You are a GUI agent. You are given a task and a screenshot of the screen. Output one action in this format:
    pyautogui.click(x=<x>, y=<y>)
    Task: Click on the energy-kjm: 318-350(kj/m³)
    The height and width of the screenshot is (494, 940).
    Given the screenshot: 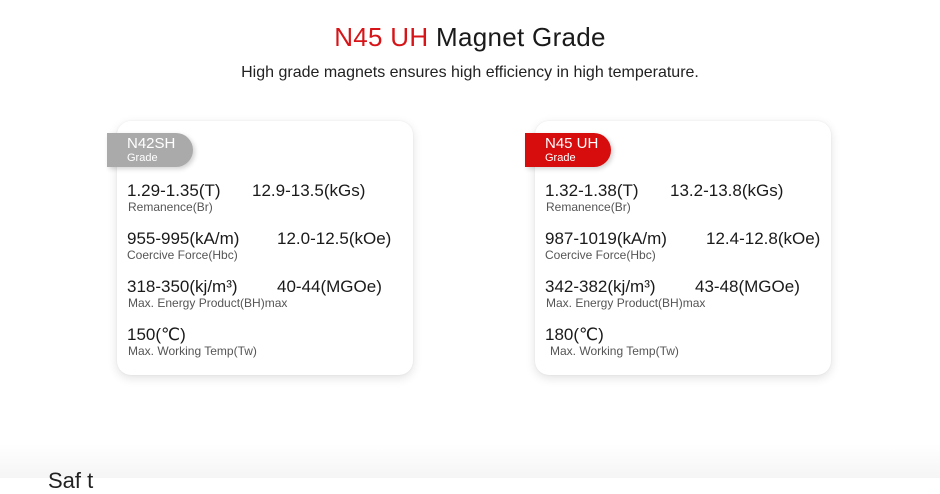 What is the action you would take?
    pyautogui.click(x=182, y=286)
    